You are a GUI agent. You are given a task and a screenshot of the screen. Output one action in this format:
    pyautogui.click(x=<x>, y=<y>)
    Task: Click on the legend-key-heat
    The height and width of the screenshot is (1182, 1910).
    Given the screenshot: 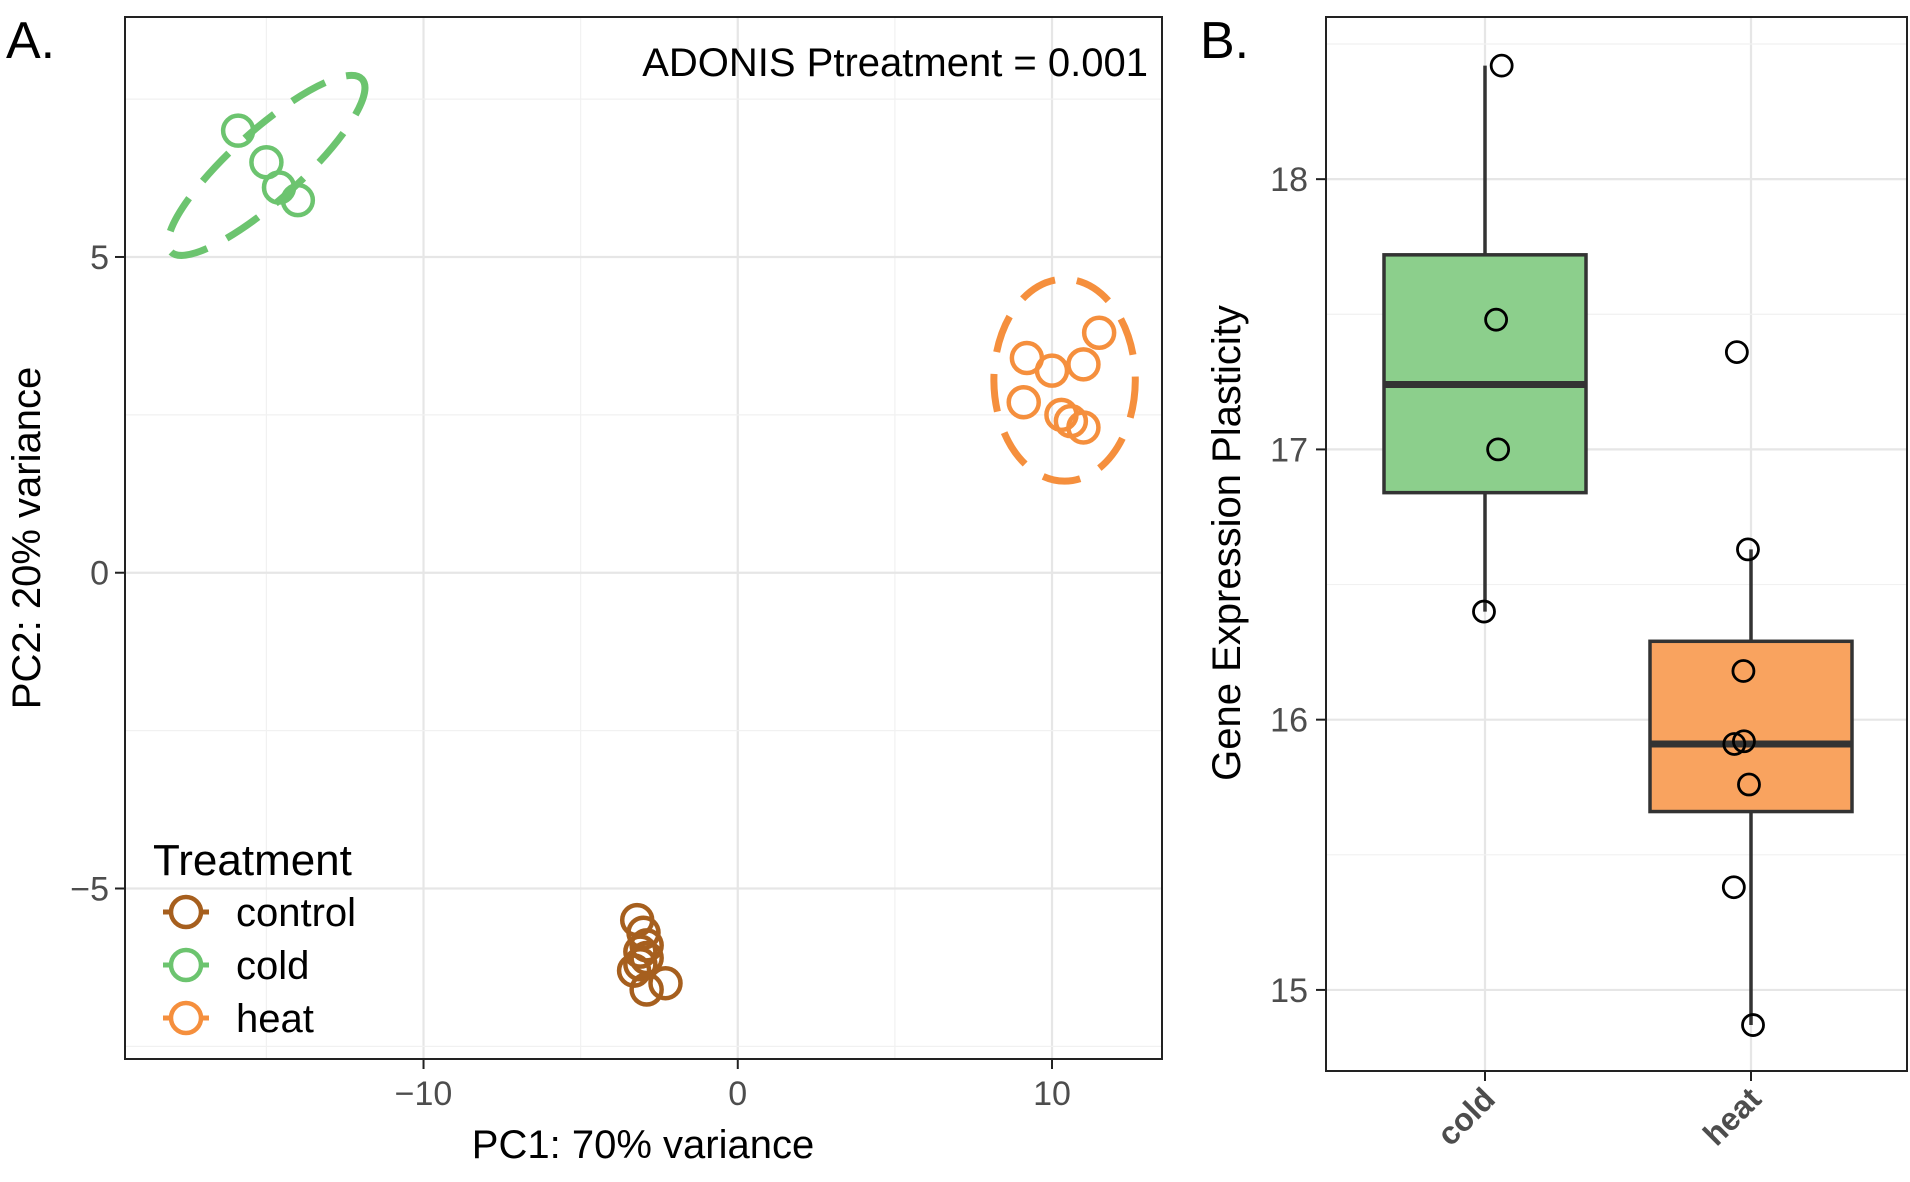 What is the action you would take?
    pyautogui.click(x=186, y=1018)
    